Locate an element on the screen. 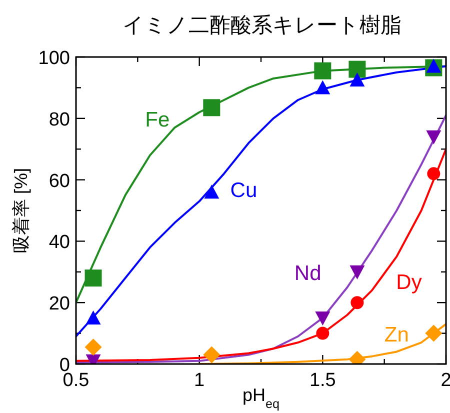 Image resolution: width=450 pixels, height=413 pixels. series-label: Zn is located at coordinates (396, 334).